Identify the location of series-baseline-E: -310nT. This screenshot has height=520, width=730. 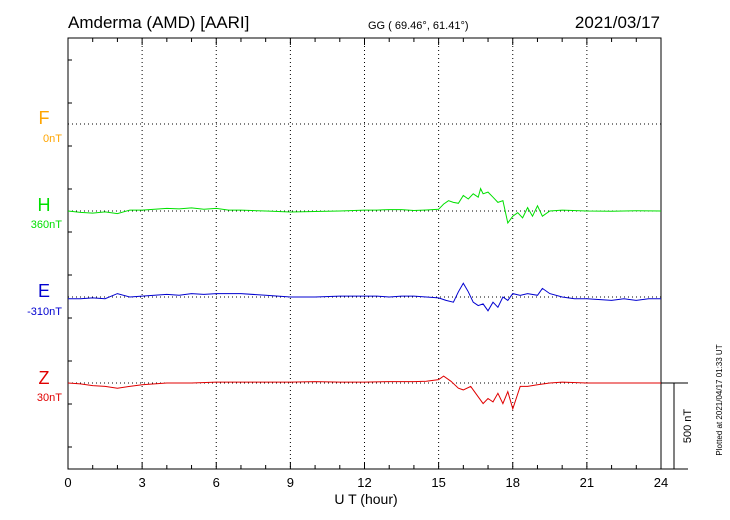
(44, 312).